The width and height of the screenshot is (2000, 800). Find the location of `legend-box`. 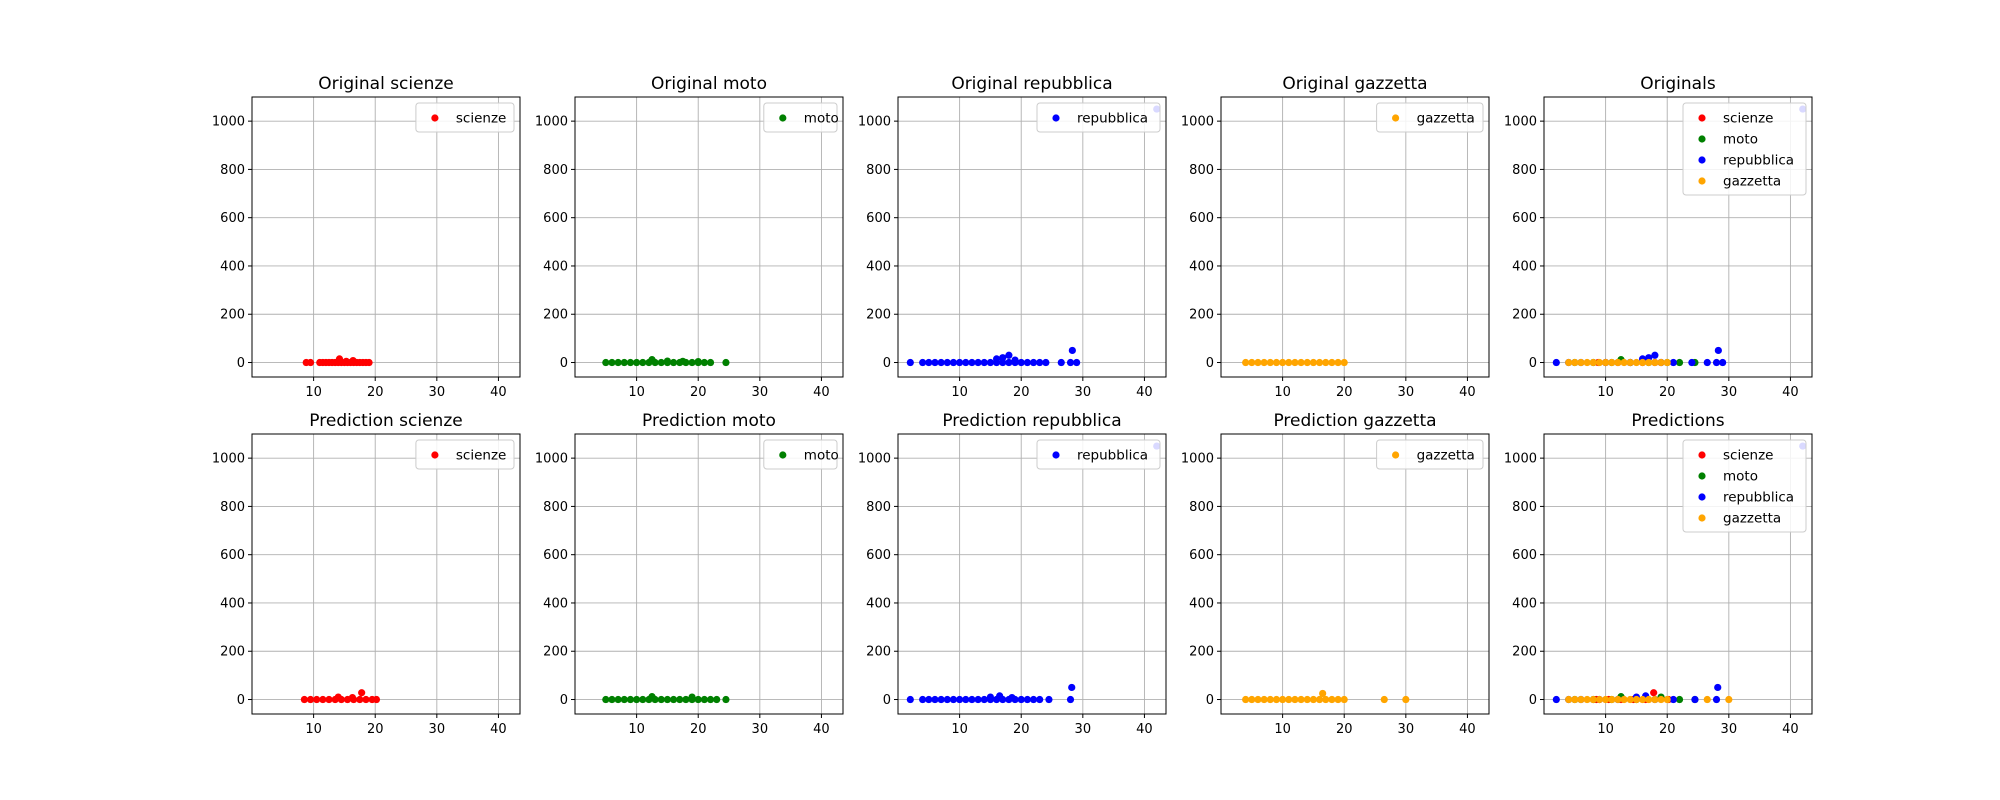

legend-box is located at coordinates (465, 454).